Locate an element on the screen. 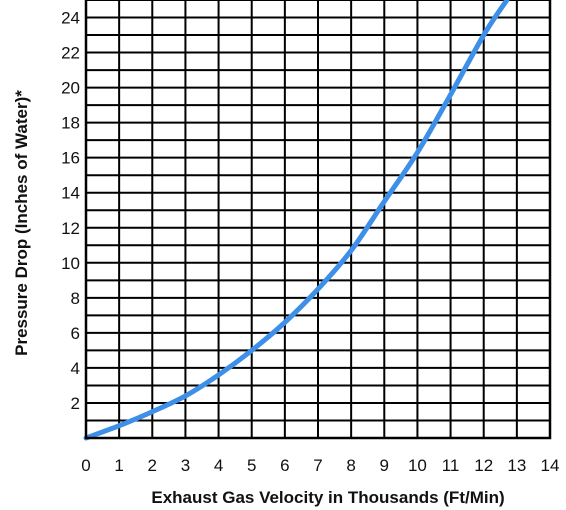  x-tick-label: 3 is located at coordinates (185, 465).